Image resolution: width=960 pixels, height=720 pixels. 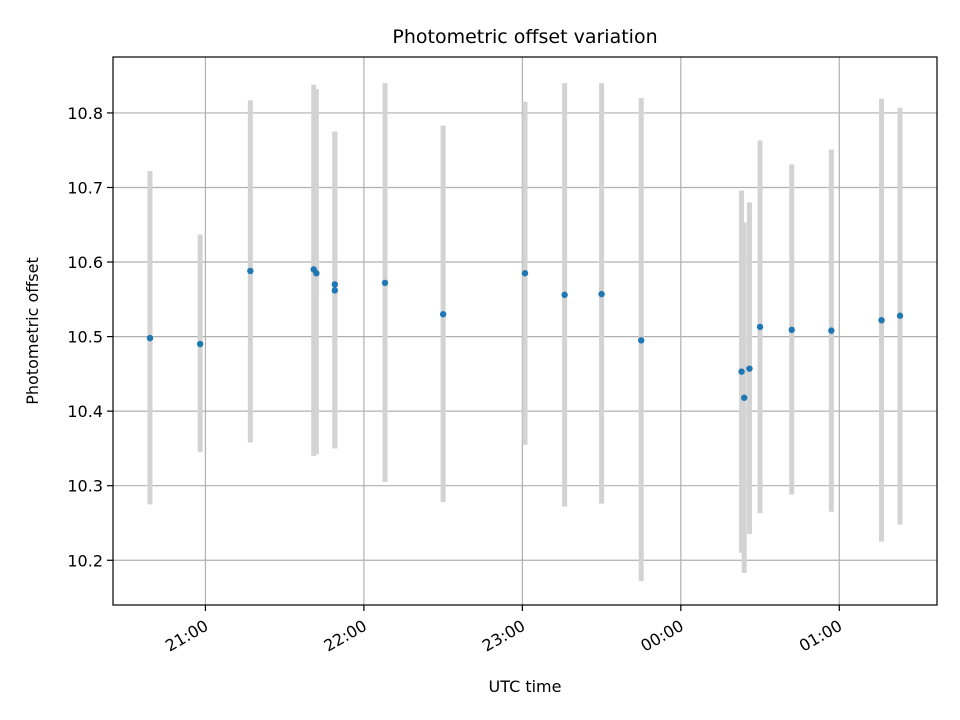 I want to click on y-tick-label: 10.7, so click(x=85, y=187).